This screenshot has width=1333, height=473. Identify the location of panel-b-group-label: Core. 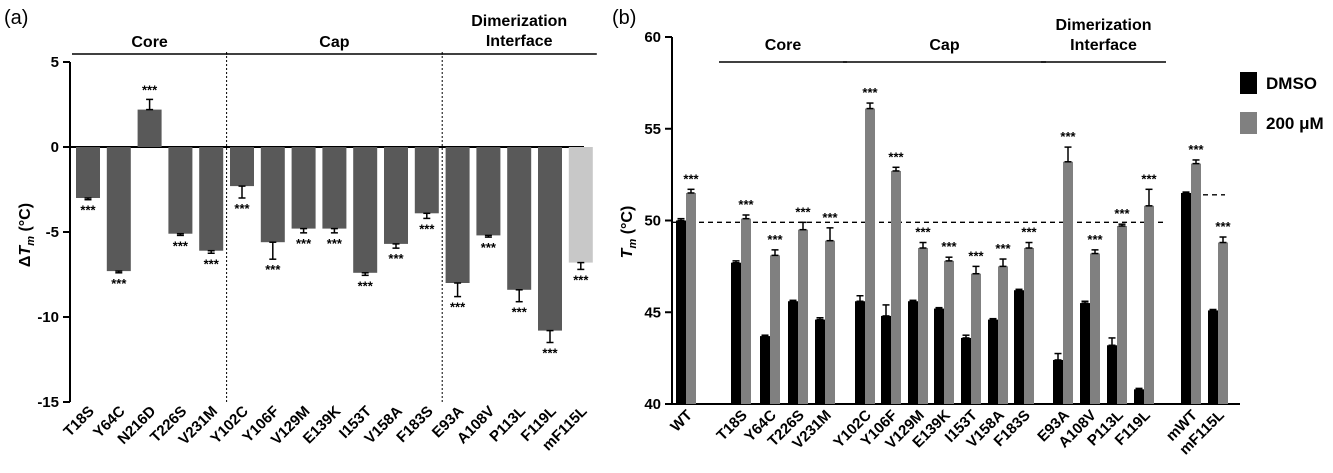
(783, 45).